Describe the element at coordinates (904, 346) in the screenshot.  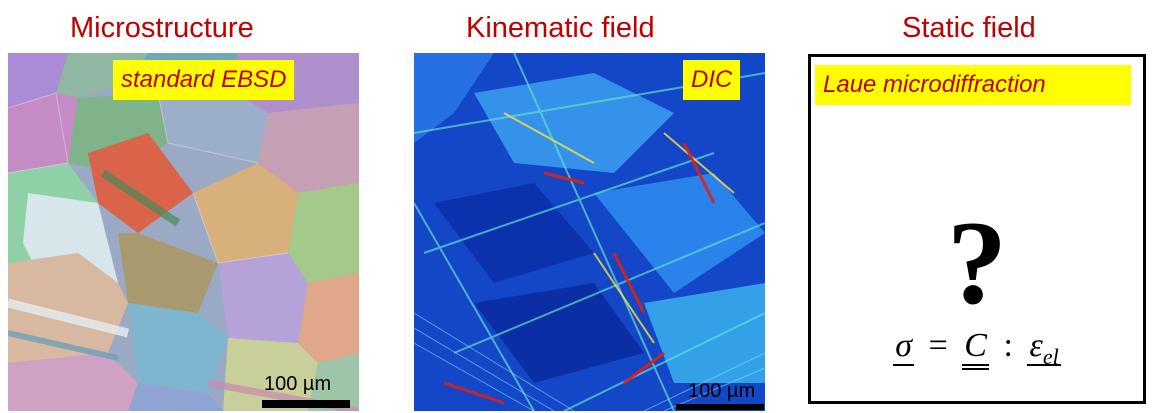
I see `formula-stress: σ` at that location.